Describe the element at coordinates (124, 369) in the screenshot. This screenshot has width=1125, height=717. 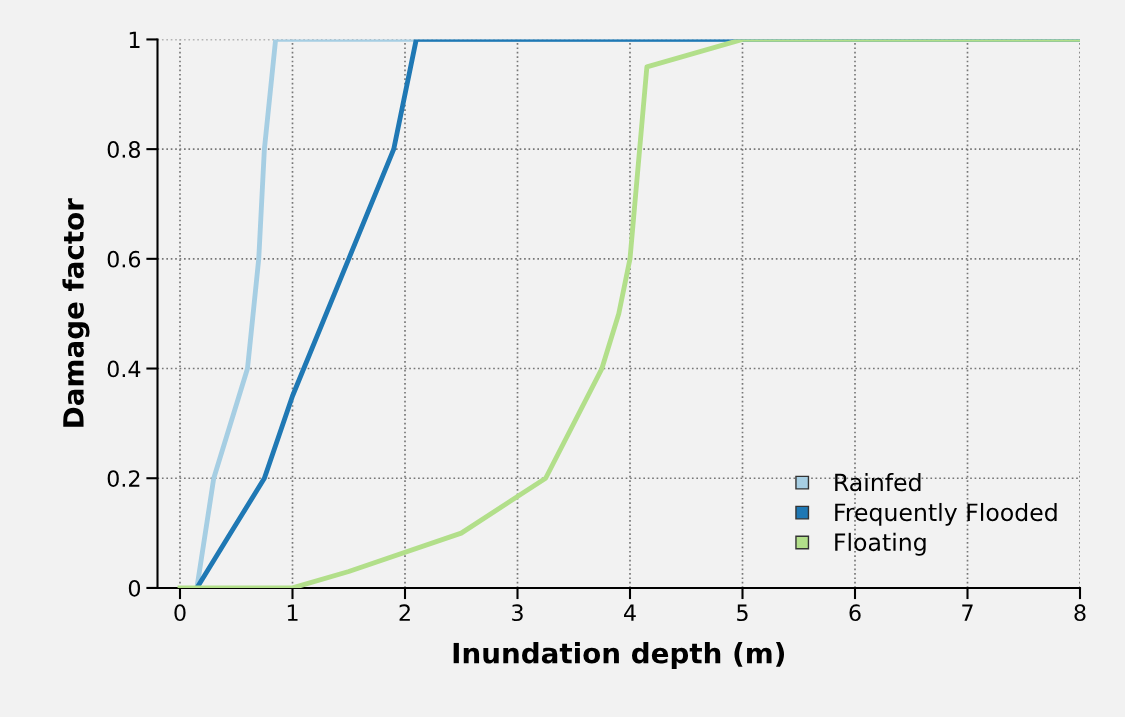
I see `y-tick-label: 0.4` at that location.